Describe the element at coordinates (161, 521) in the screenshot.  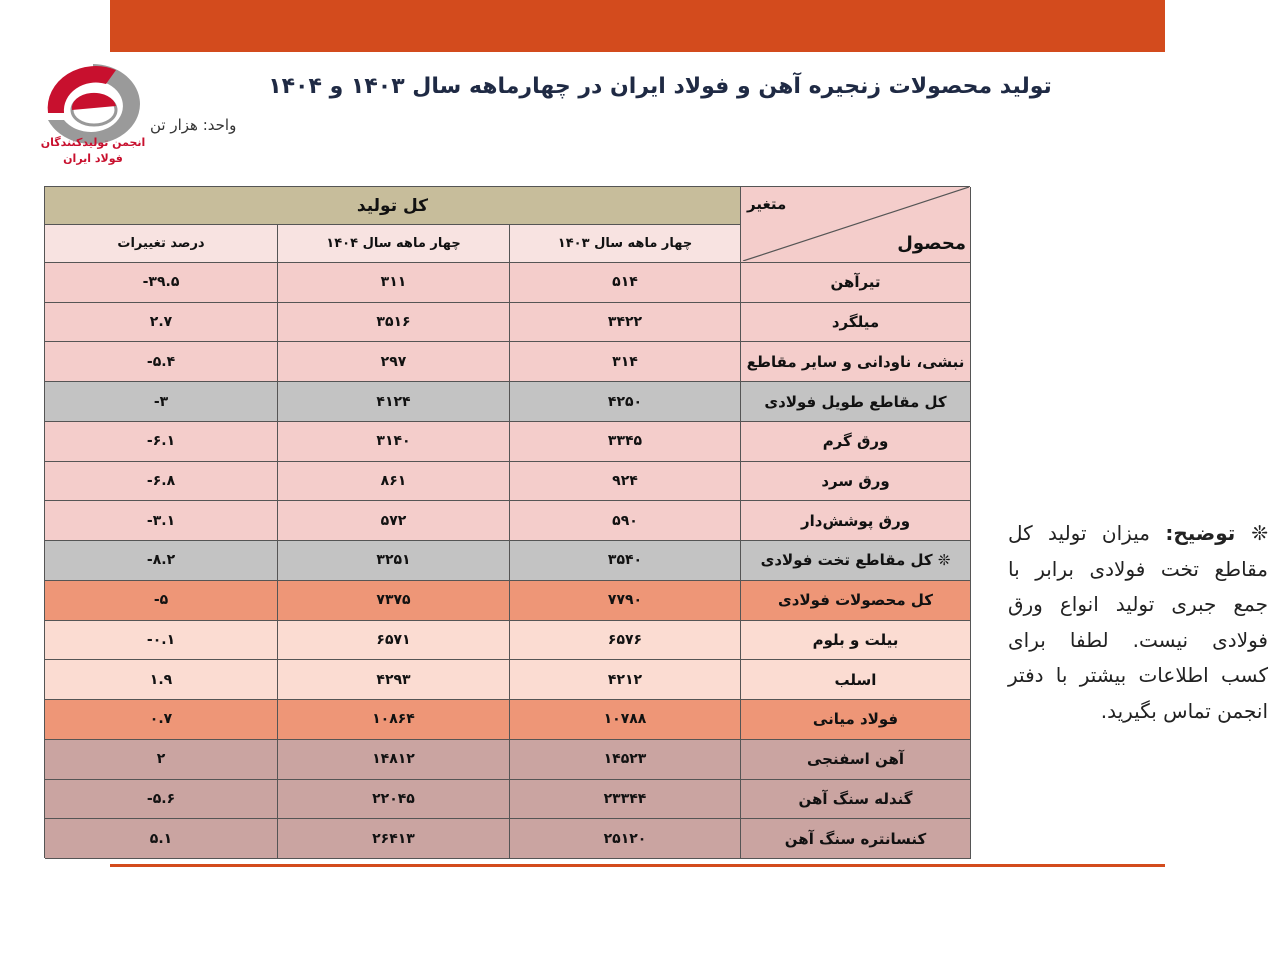
I see `value-cell: -۳.۱` at that location.